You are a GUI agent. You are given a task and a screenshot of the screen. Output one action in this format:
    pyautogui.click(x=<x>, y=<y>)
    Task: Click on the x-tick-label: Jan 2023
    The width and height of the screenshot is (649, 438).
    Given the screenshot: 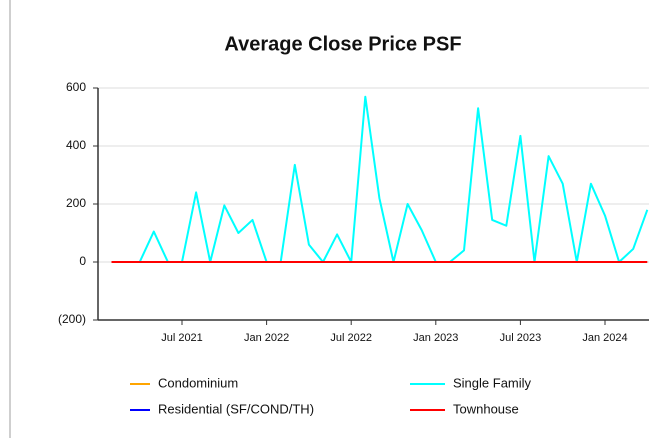 What is the action you would take?
    pyautogui.click(x=435, y=338)
    